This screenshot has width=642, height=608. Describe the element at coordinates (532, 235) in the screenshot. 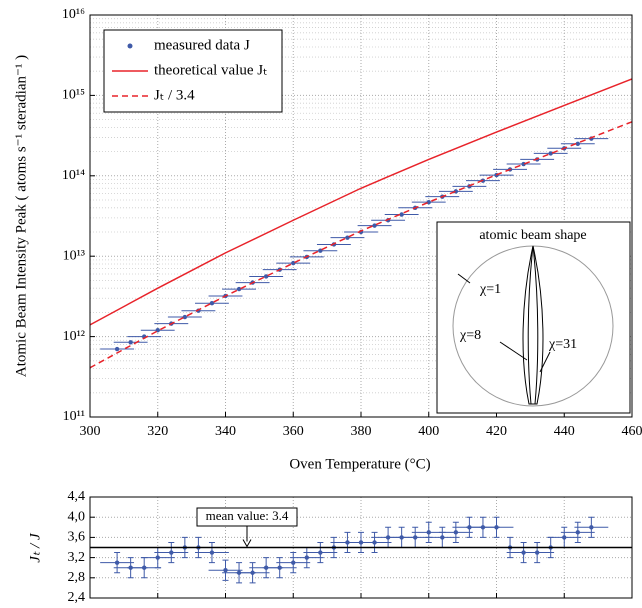

I see `inset-title: atomic beam shape` at that location.